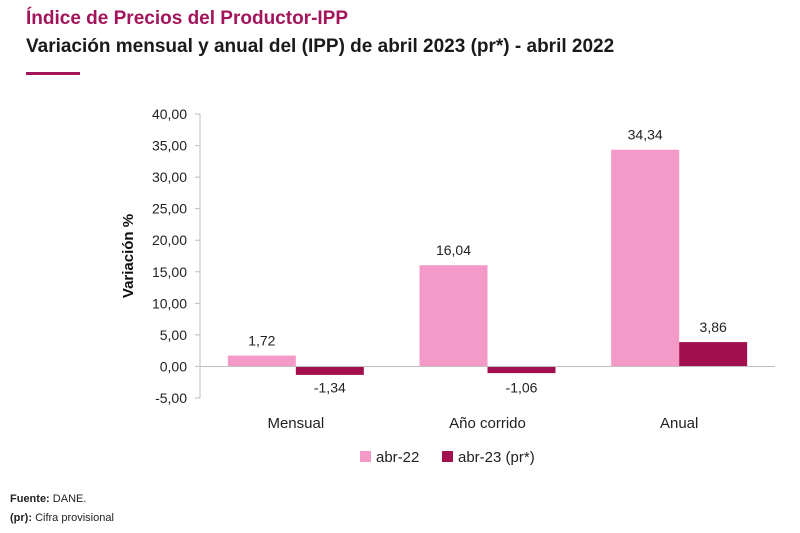 This screenshot has width=800, height=533. I want to click on y-tick-label: 0,00, so click(173, 366).